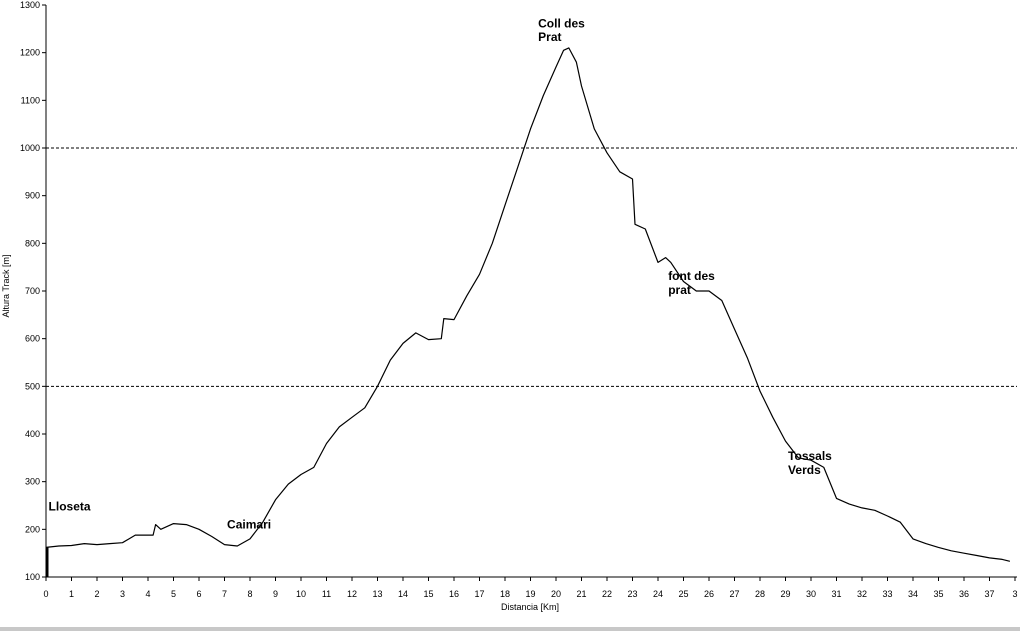  I want to click on x-tick-label: 28, so click(760, 594).